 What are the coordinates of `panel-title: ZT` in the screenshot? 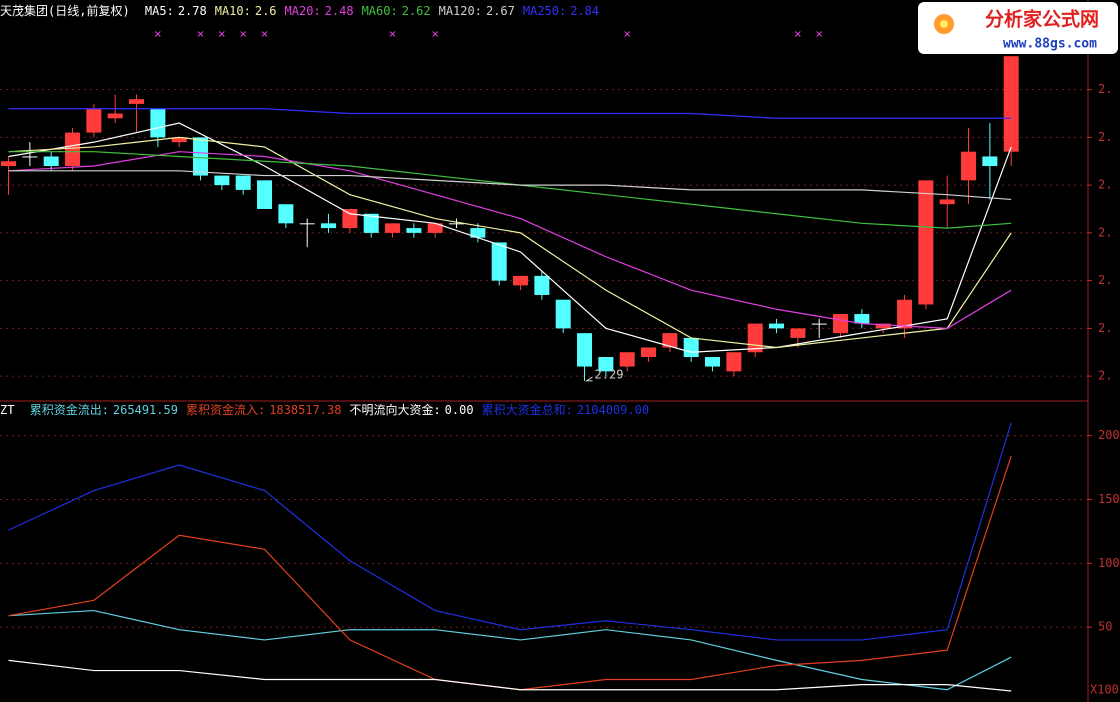 It's located at (7, 410).